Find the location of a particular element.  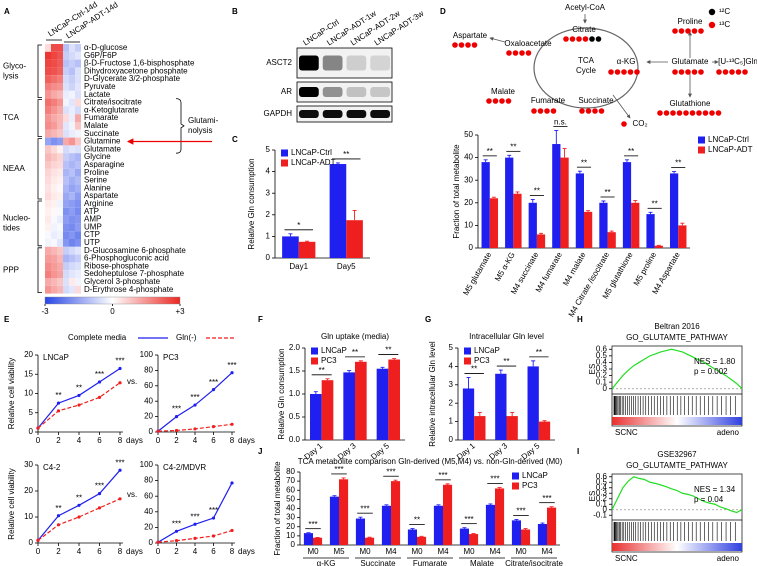

y-tick-label: 80 is located at coordinates (290, 471).